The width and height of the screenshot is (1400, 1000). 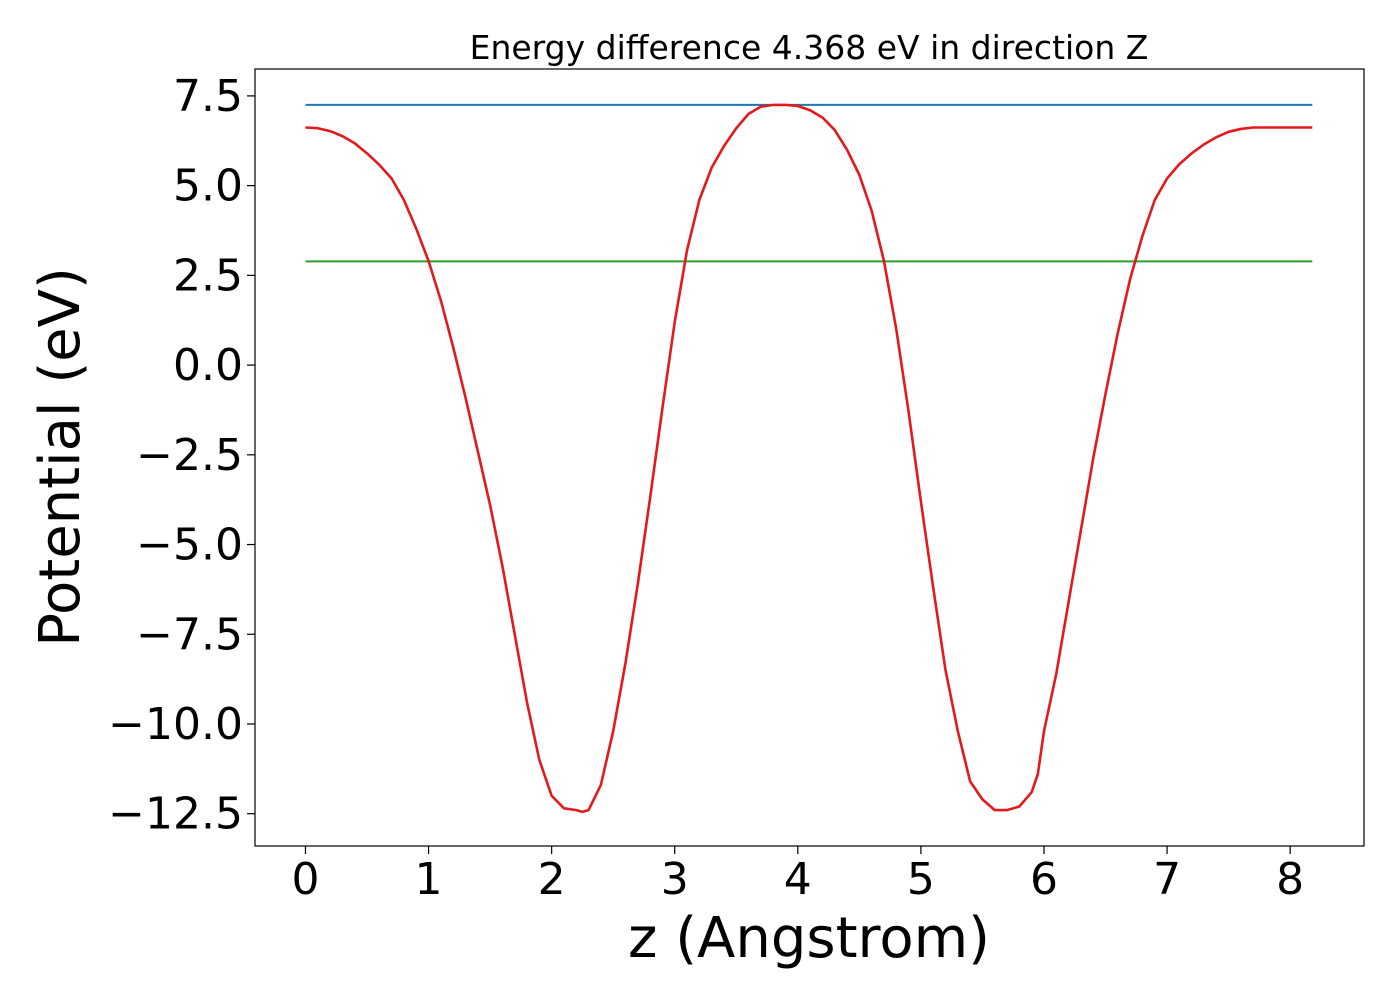 What do you see at coordinates (675, 879) in the screenshot?
I see `x-tick-label: 3` at bounding box center [675, 879].